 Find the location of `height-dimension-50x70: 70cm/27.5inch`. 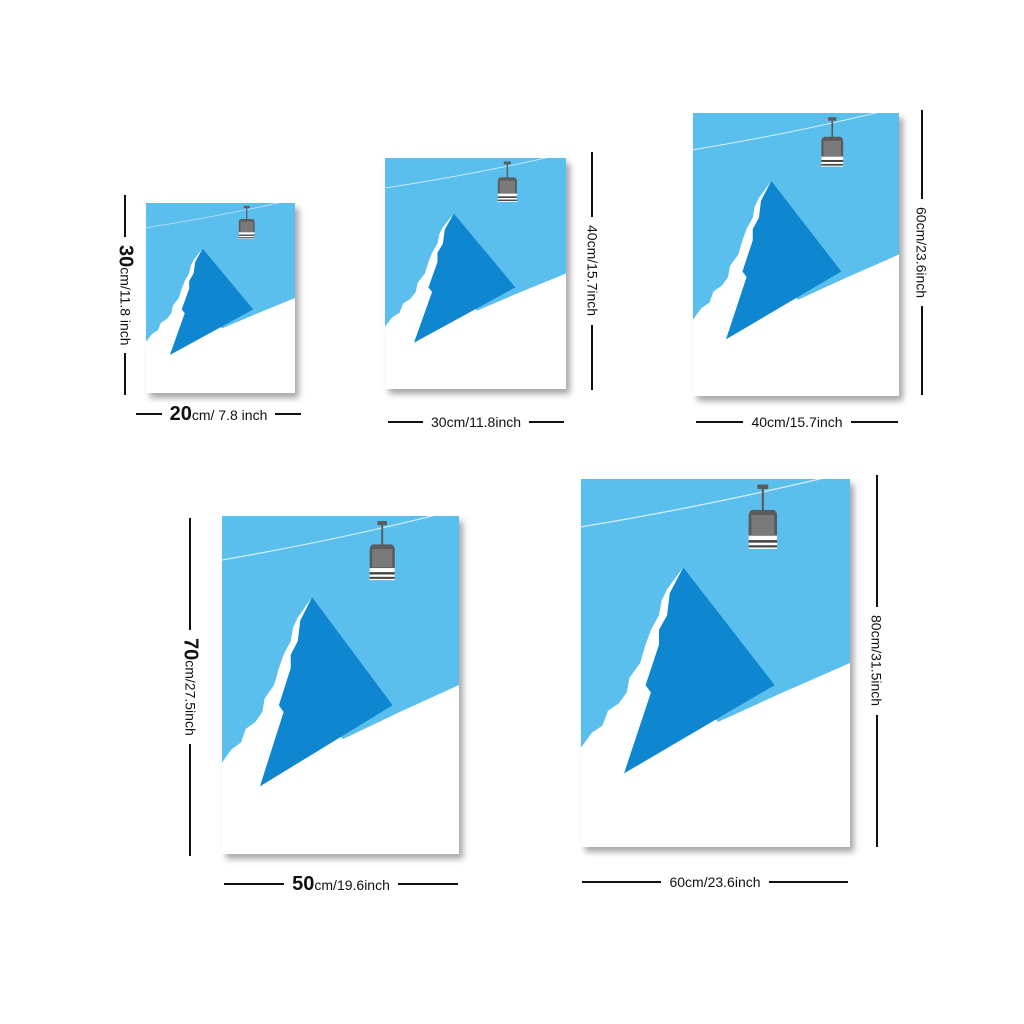

height-dimension-50x70: 70cm/27.5inch is located at coordinates (190, 687).